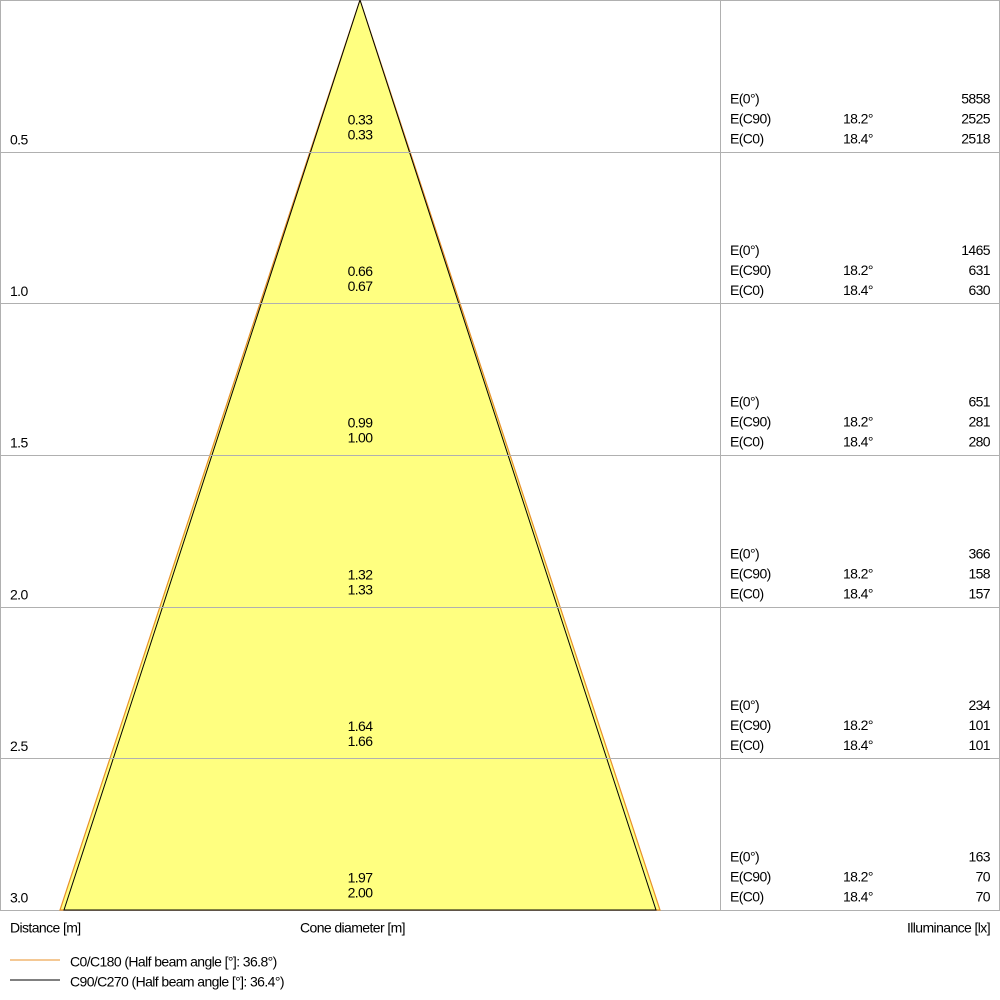 Image resolution: width=1000 pixels, height=1000 pixels. I want to click on distance-label: Distance [m], so click(45, 928).